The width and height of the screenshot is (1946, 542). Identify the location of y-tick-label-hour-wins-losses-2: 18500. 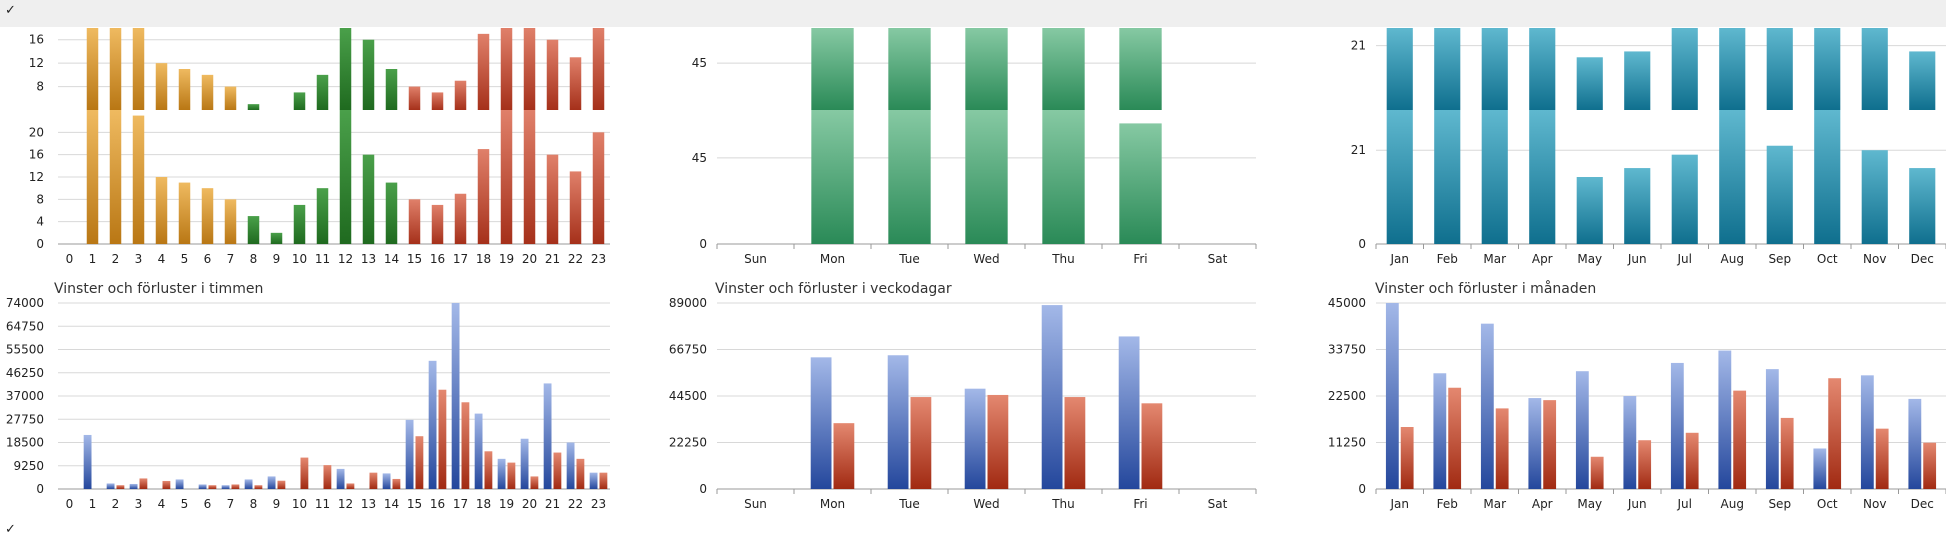
(25, 443).